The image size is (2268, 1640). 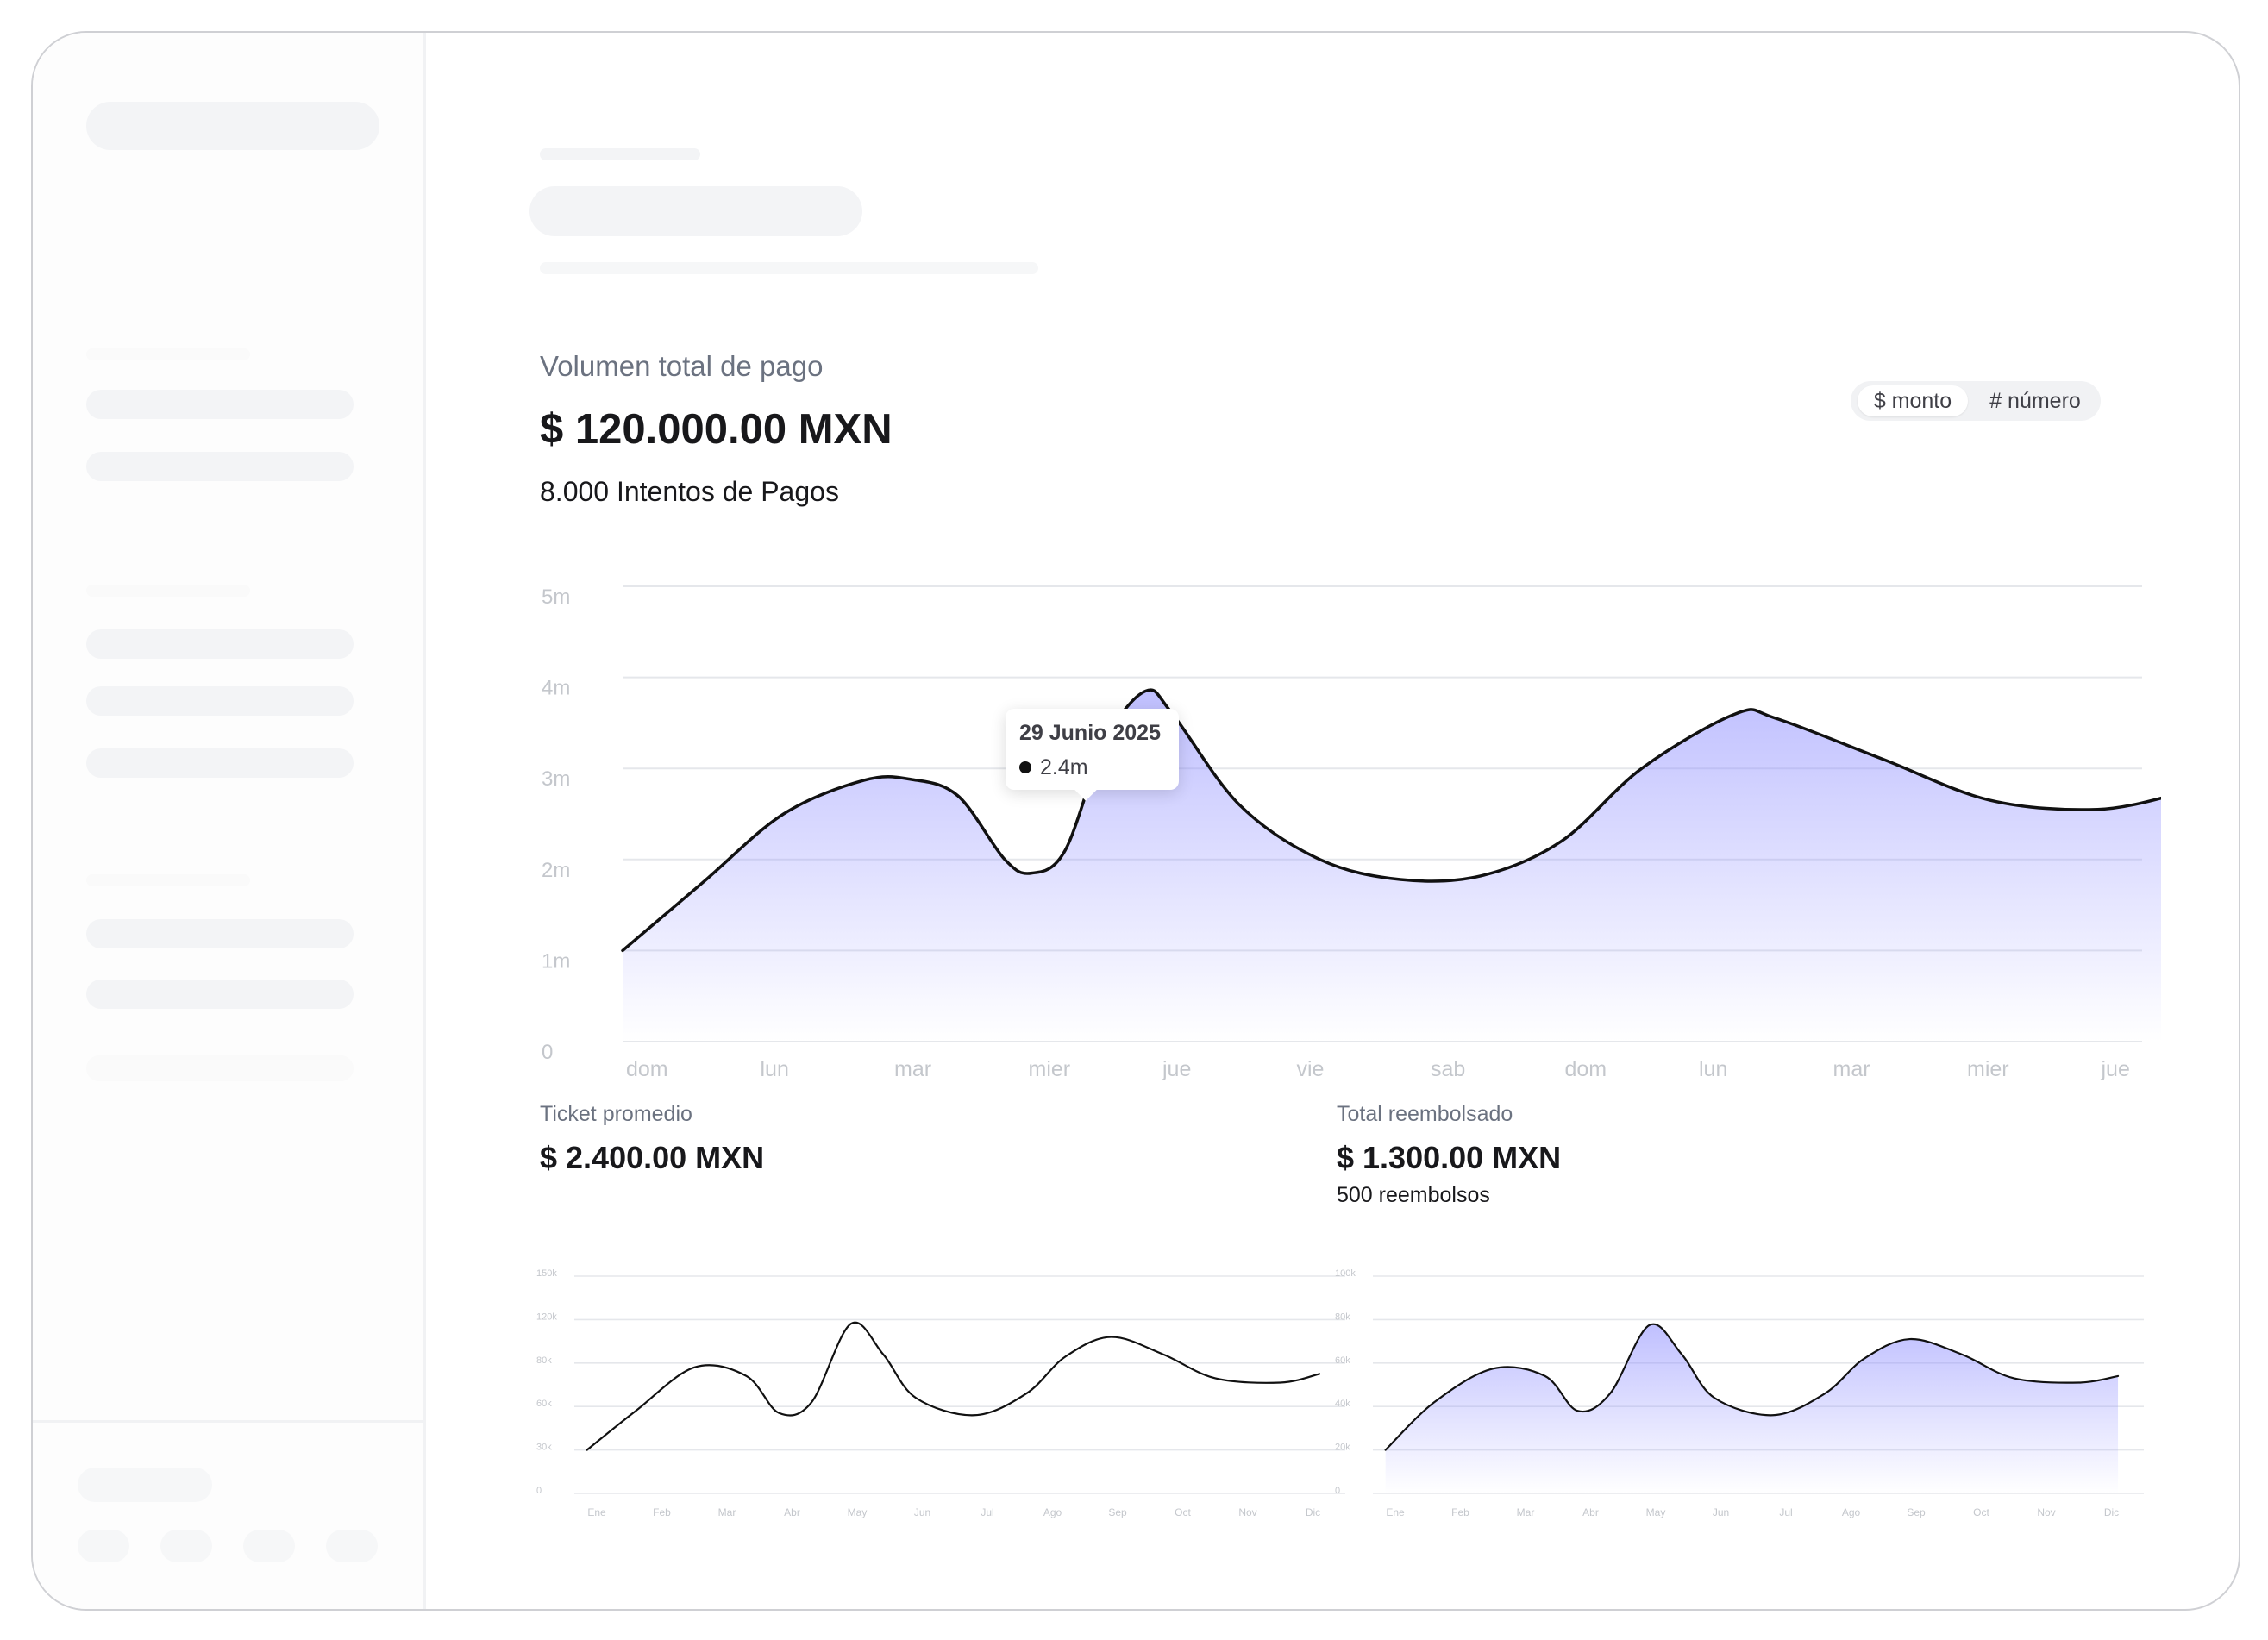 What do you see at coordinates (620, 154) in the screenshot?
I see `breadcrumb-placeholder` at bounding box center [620, 154].